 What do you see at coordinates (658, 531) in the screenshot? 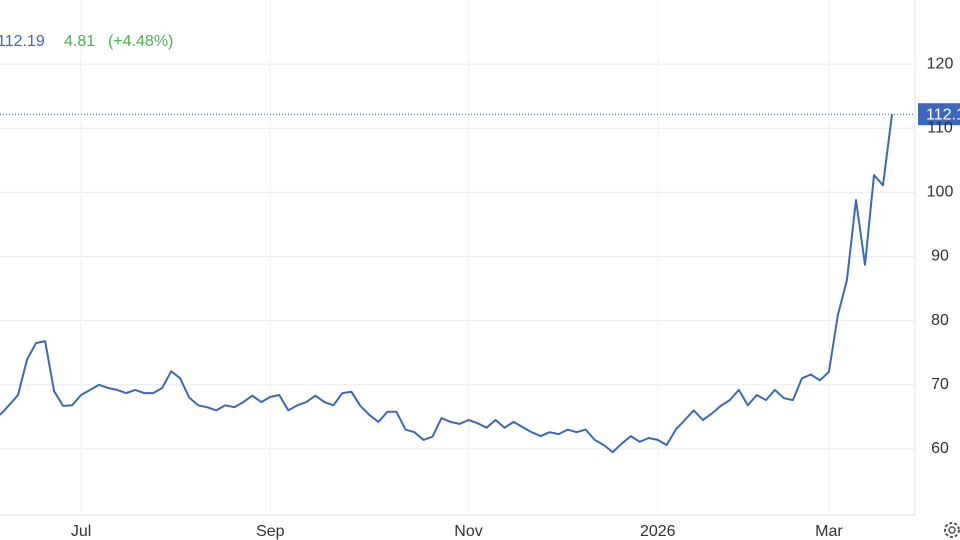
I see `x-tick-label: 2026` at bounding box center [658, 531].